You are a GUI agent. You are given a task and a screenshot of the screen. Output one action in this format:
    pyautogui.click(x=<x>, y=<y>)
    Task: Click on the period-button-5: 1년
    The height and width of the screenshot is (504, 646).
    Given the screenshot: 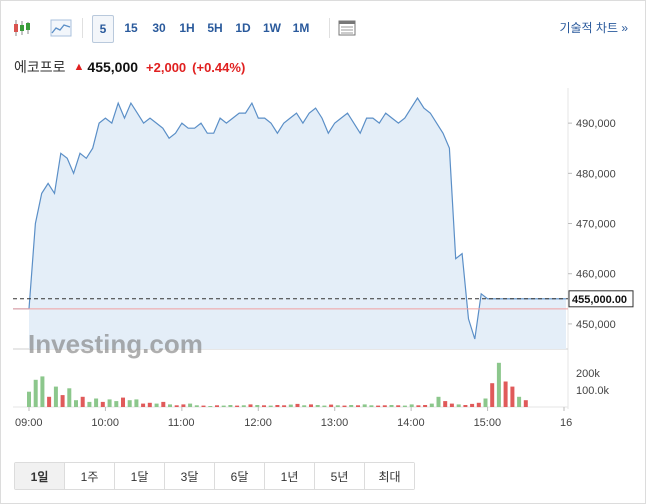 What is the action you would take?
    pyautogui.click(x=290, y=476)
    